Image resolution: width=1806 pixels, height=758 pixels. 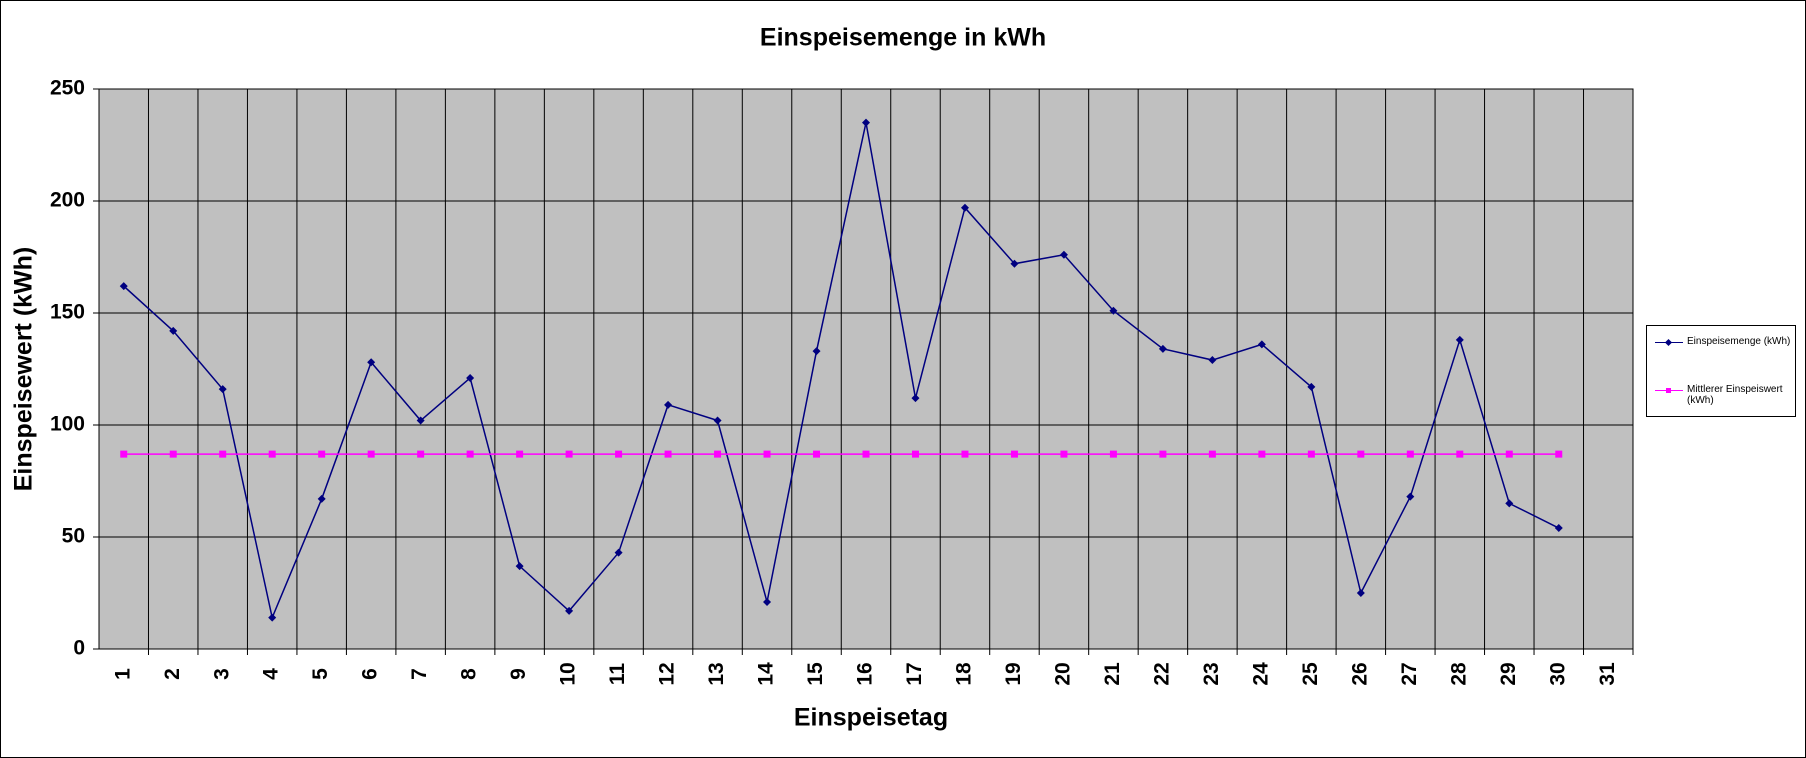 I want to click on x-tick-label: 23, so click(x=1211, y=673).